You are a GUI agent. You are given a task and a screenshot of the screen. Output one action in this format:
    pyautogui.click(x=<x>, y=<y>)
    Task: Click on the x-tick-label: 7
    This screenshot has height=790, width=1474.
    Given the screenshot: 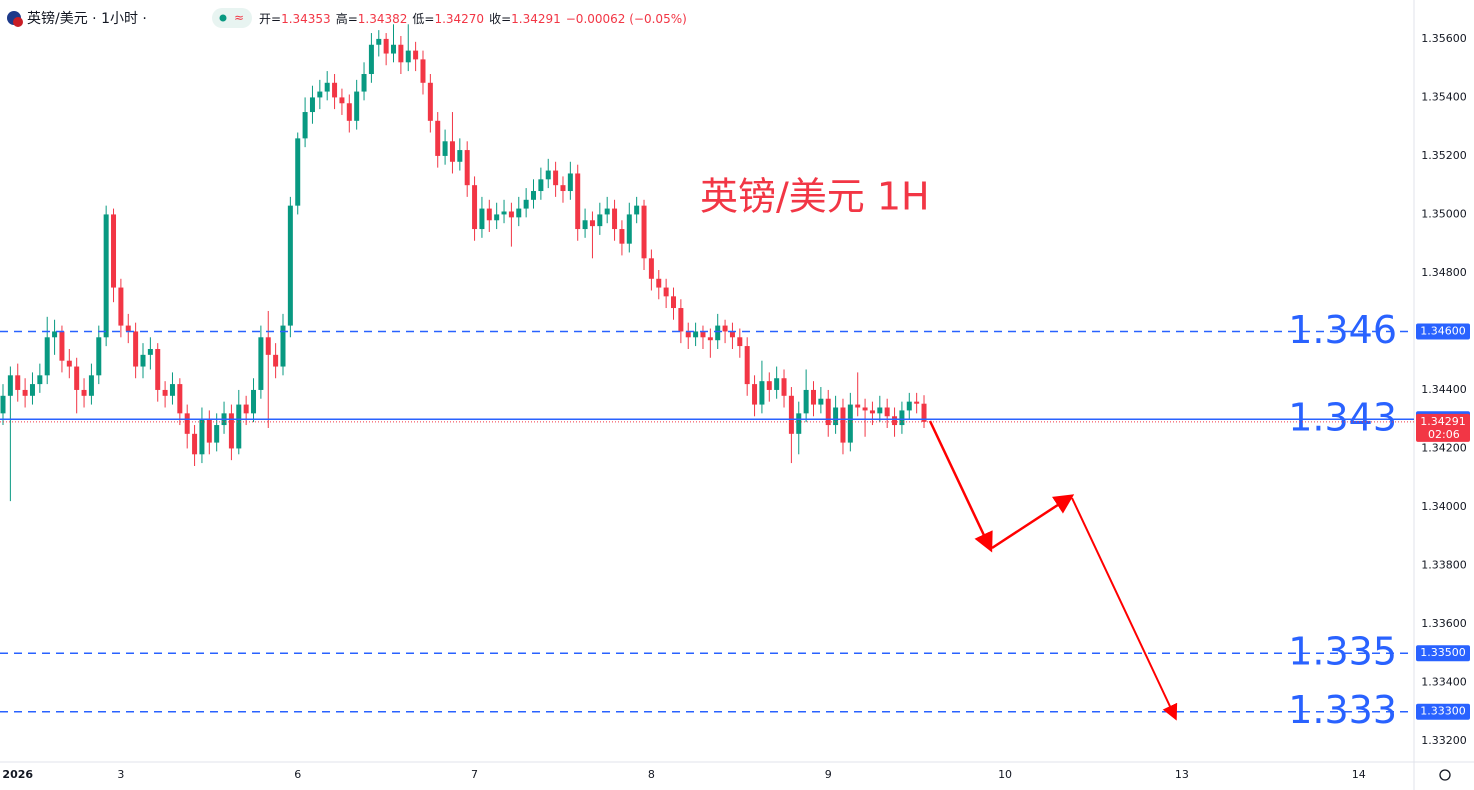 What is the action you would take?
    pyautogui.click(x=474, y=774)
    